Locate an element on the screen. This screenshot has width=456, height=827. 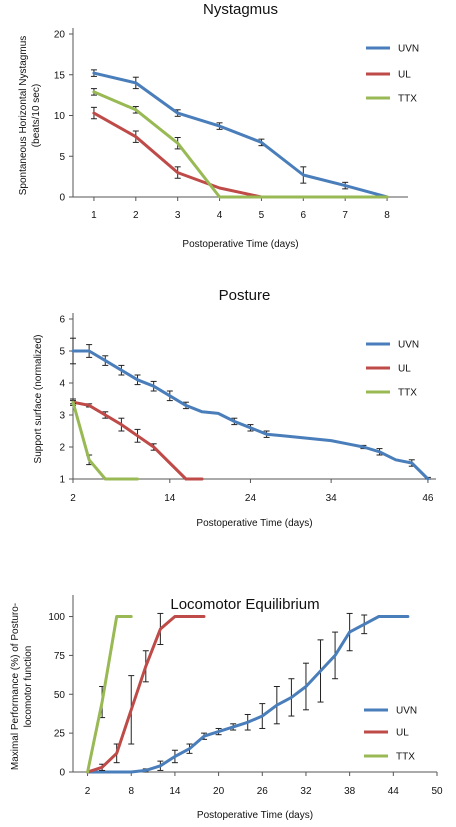
y-axis-label: Support surface (normalized) is located at coordinates (38, 399).